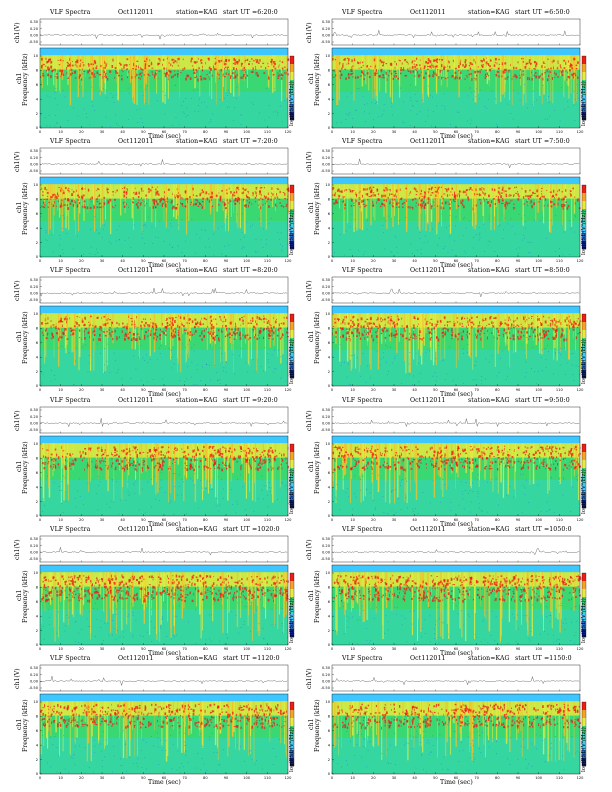 The width and height of the screenshot is (612, 792). I want to click on panel-station: station=KAG, so click(197, 400).